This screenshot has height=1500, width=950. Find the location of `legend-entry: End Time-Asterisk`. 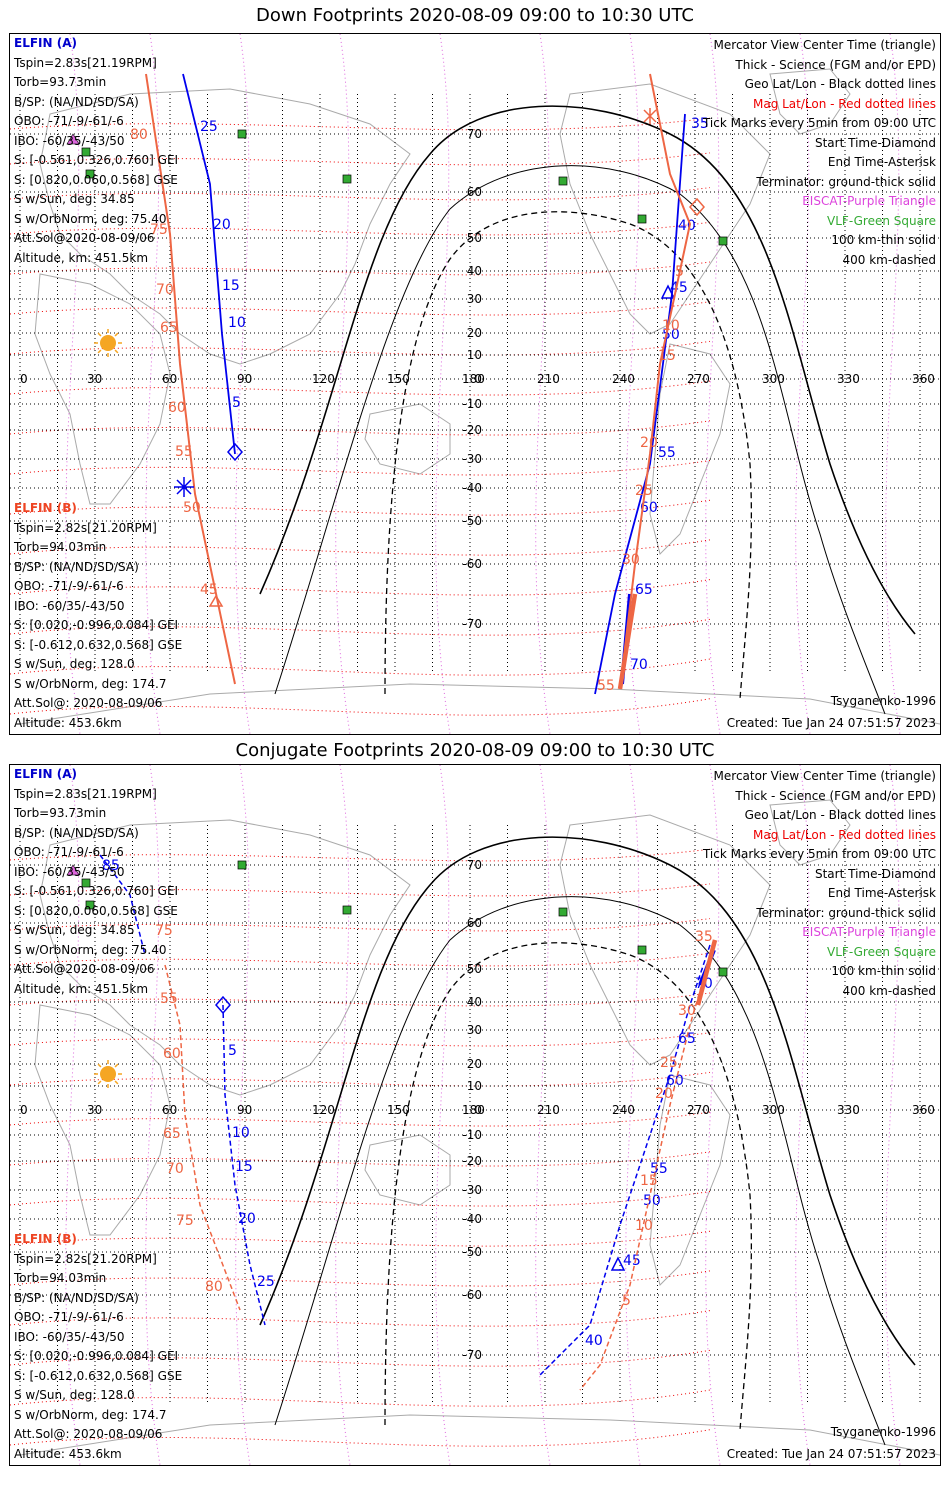

legend-entry: End Time-Asterisk is located at coordinates (881, 893).